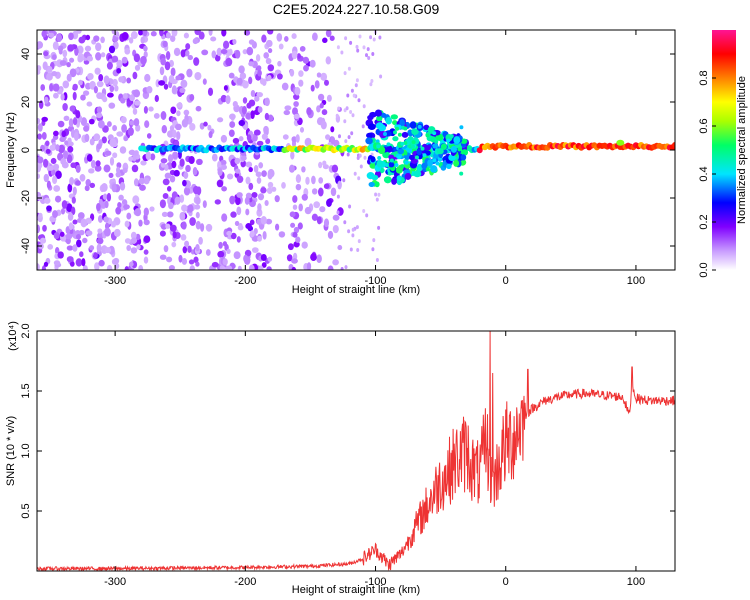 The height and width of the screenshot is (600, 750). What do you see at coordinates (704, 125) in the screenshot?
I see `colorbar-tick-label: 0.6` at bounding box center [704, 125].